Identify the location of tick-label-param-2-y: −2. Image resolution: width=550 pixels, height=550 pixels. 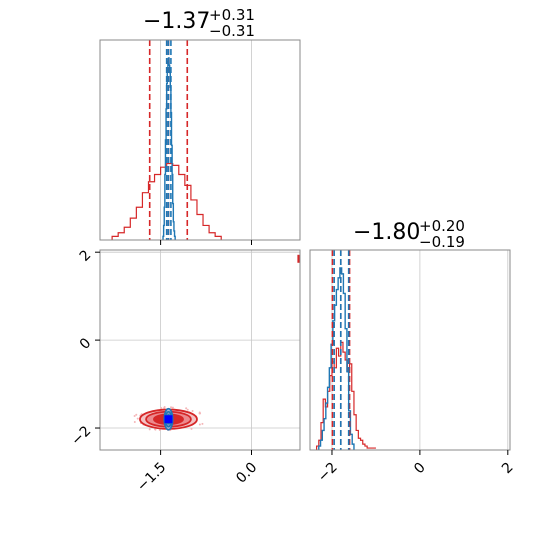
(81, 436).